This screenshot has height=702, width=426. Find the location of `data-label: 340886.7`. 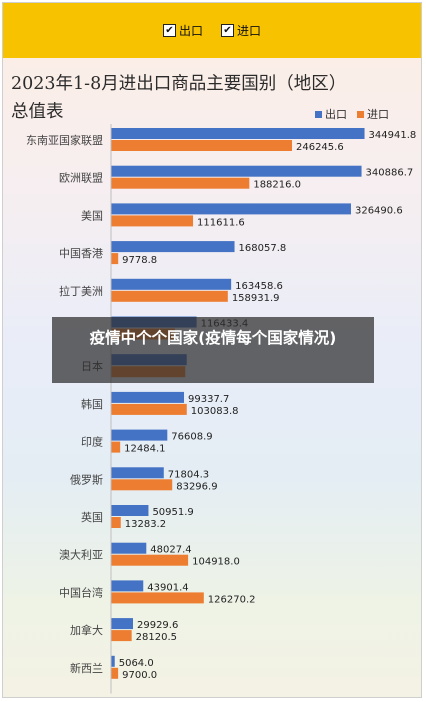

data-label: 340886.7 is located at coordinates (390, 173).